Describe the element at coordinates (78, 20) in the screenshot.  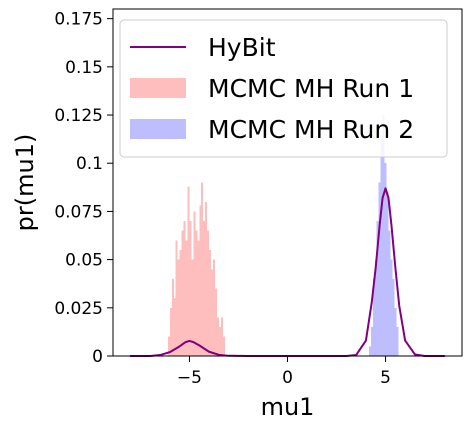
I see `y-tick-label: 0.175` at that location.